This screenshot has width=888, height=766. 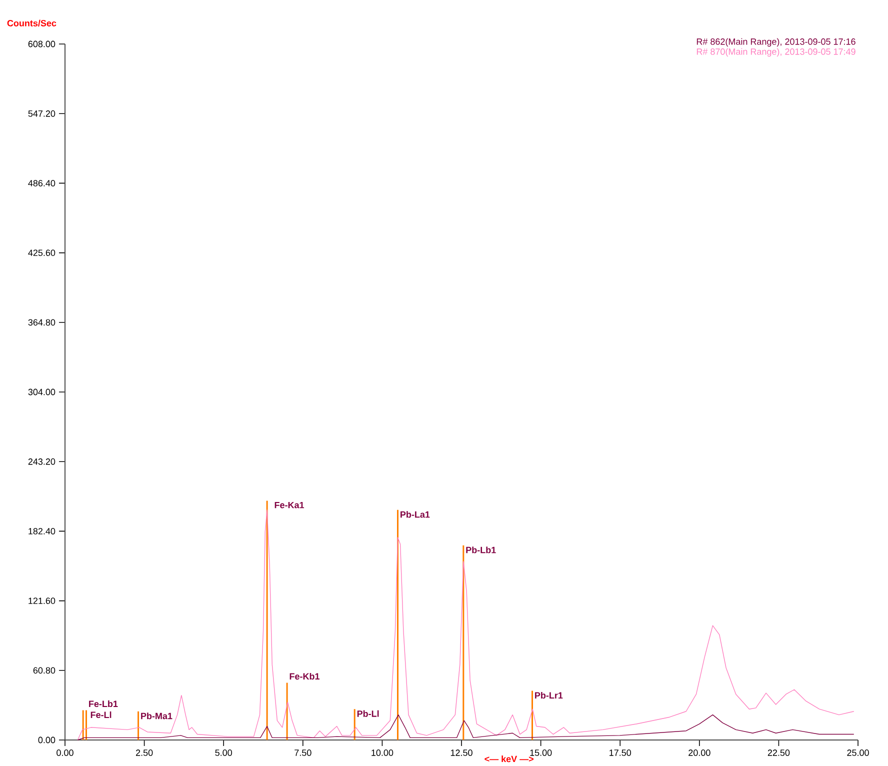 What do you see at coordinates (47, 740) in the screenshot?
I see `y-tick-label: 0.00` at bounding box center [47, 740].